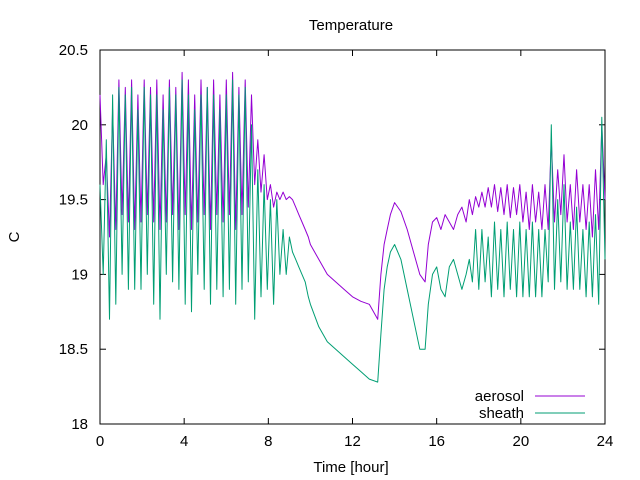 This screenshot has height=480, width=640. I want to click on x-tick-label: 4, so click(184, 441).